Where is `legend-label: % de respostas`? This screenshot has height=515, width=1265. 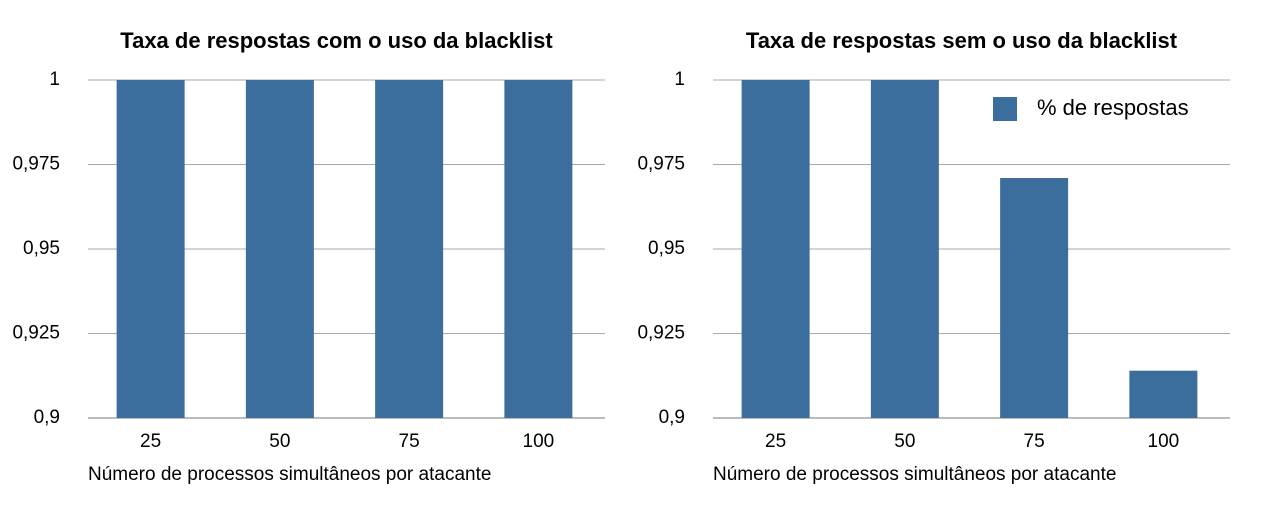
legend-label: % de respostas is located at coordinates (1113, 107).